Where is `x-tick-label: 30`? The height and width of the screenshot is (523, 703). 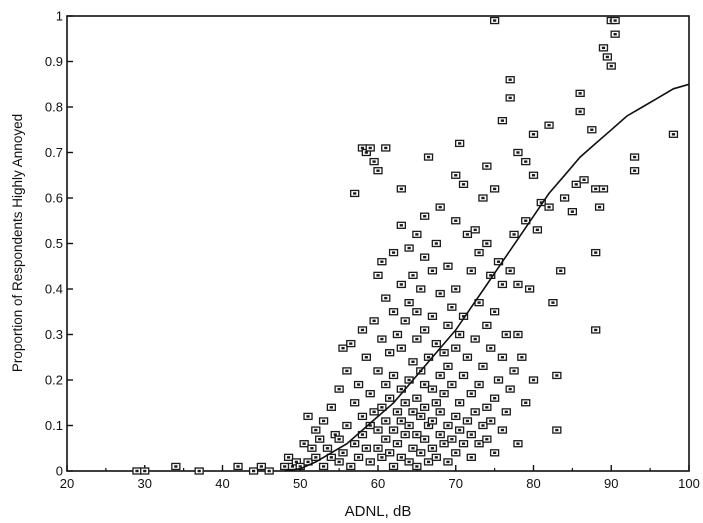 x-tick-label: 30 is located at coordinates (145, 483).